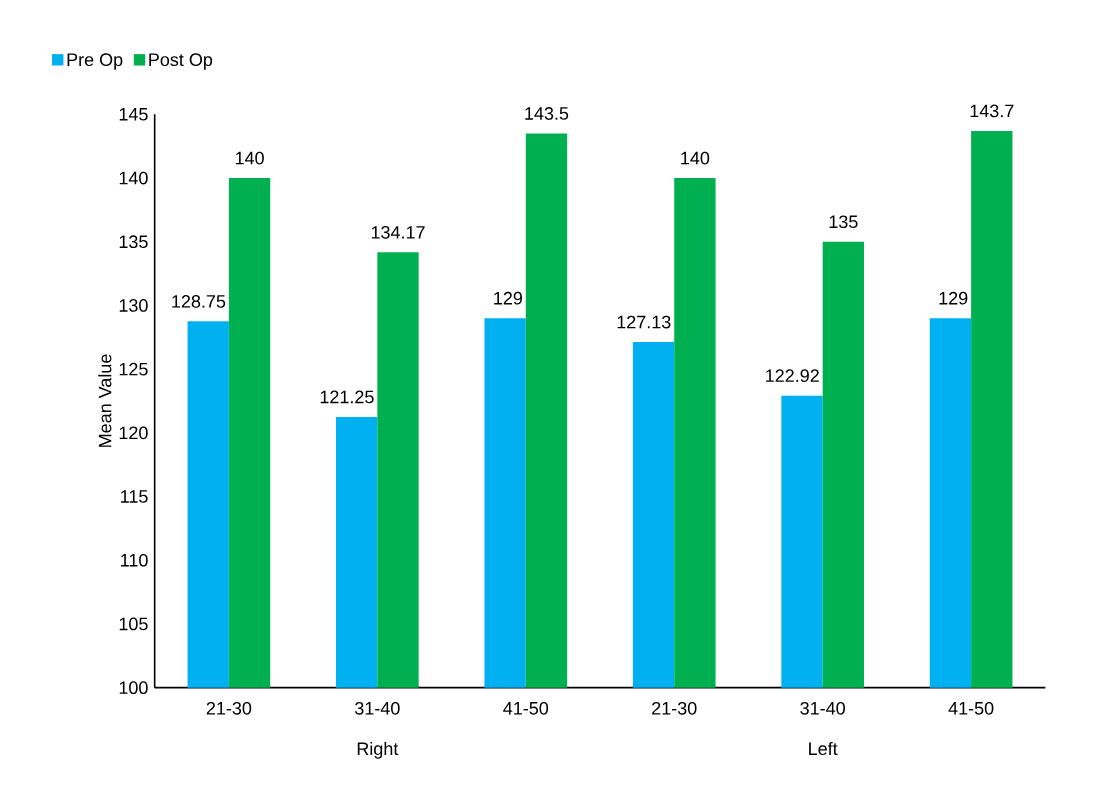 This screenshot has height=805, width=1116. I want to click on y-tick-label: 120, so click(133, 433).